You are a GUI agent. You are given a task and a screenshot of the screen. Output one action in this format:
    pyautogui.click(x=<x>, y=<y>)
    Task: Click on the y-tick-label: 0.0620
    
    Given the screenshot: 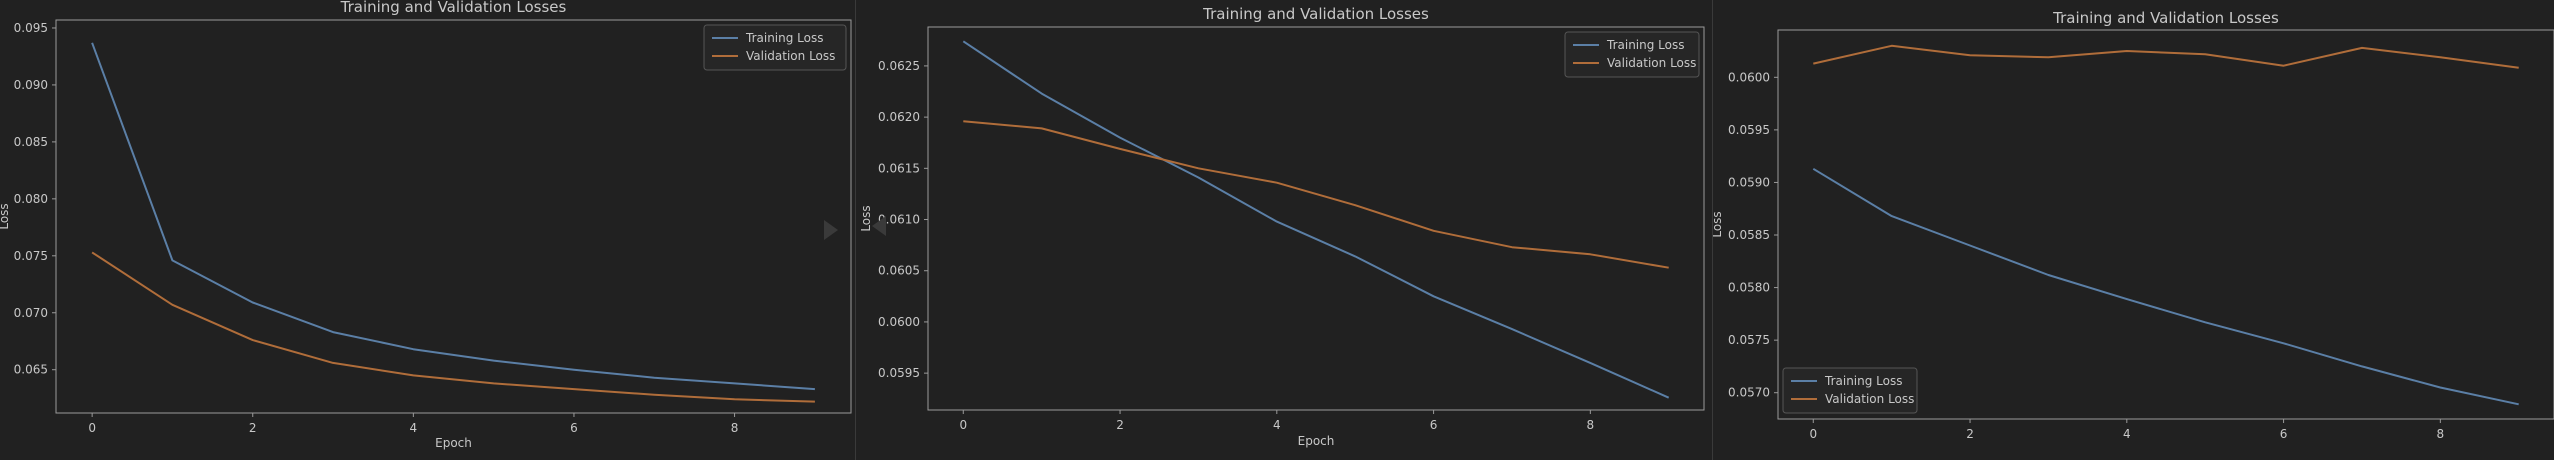 What is the action you would take?
    pyautogui.click(x=899, y=117)
    